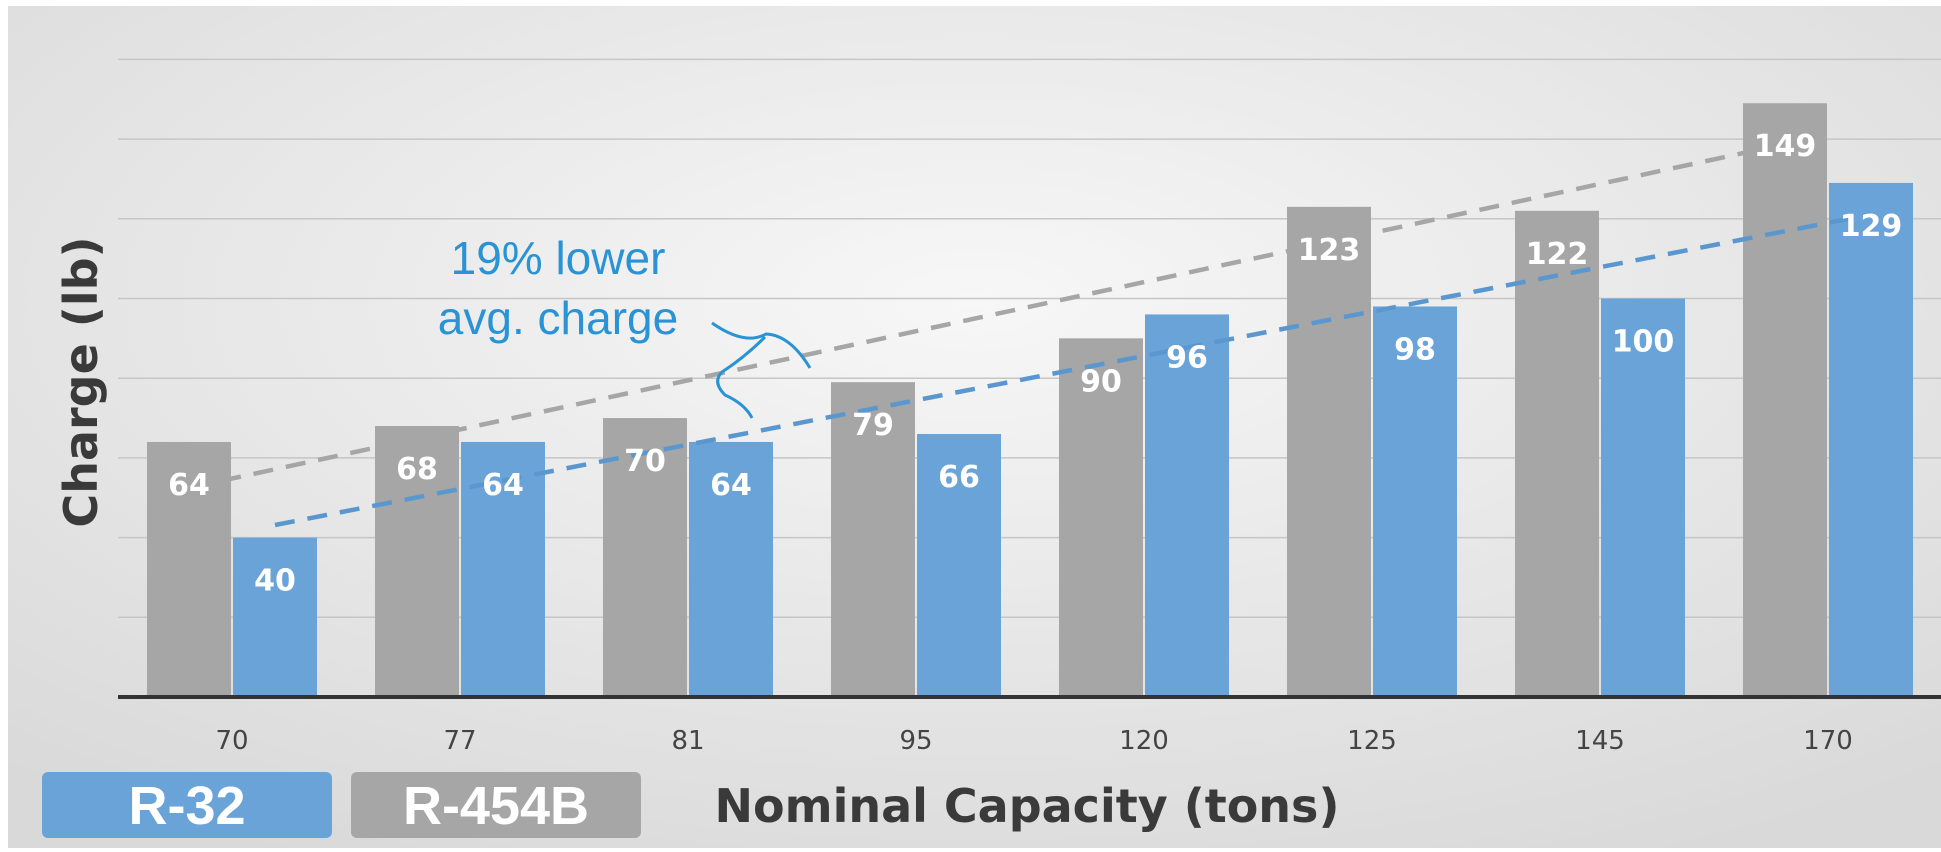 This screenshot has width=1941, height=852. Describe the element at coordinates (1415, 349) in the screenshot. I see `value-label-r32-125: 98` at that location.